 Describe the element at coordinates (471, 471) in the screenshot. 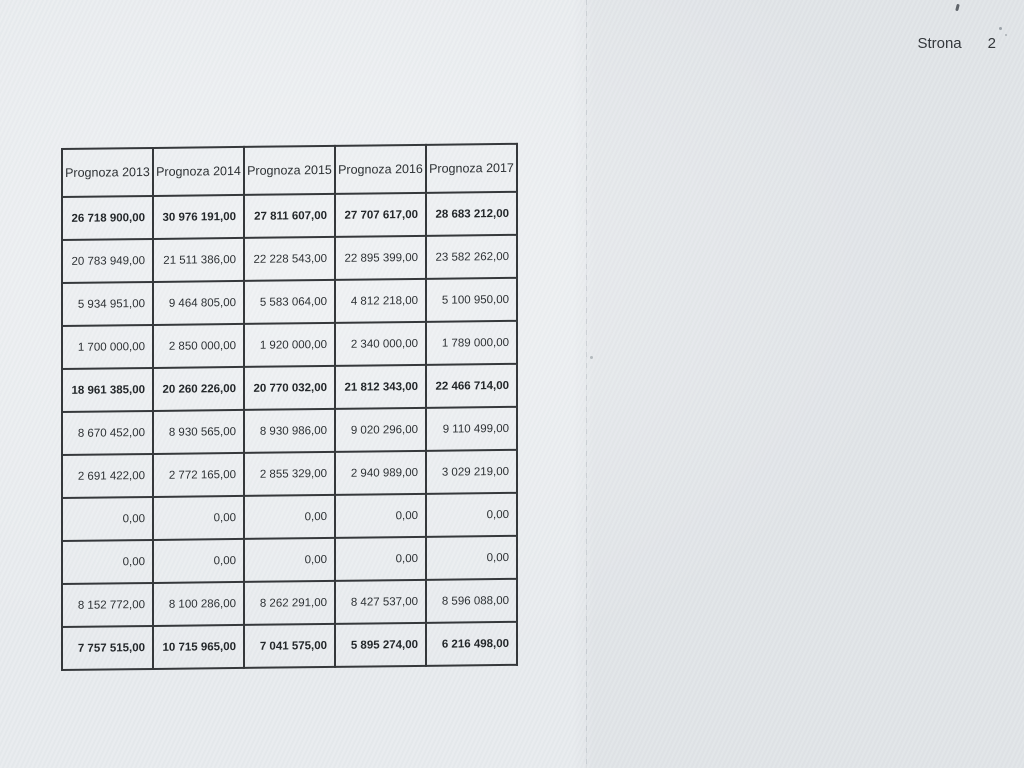

I see `table-cell: 3 029 219,00` at that location.